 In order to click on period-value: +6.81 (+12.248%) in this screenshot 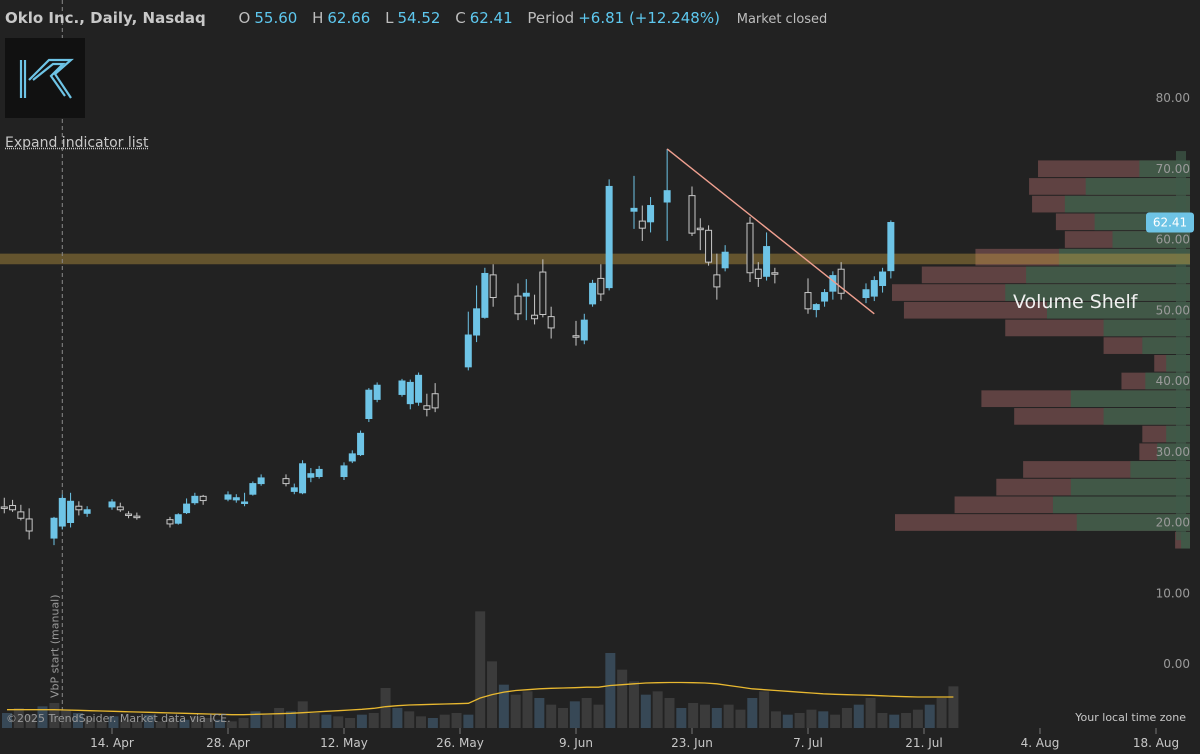, I will do `click(649, 18)`.